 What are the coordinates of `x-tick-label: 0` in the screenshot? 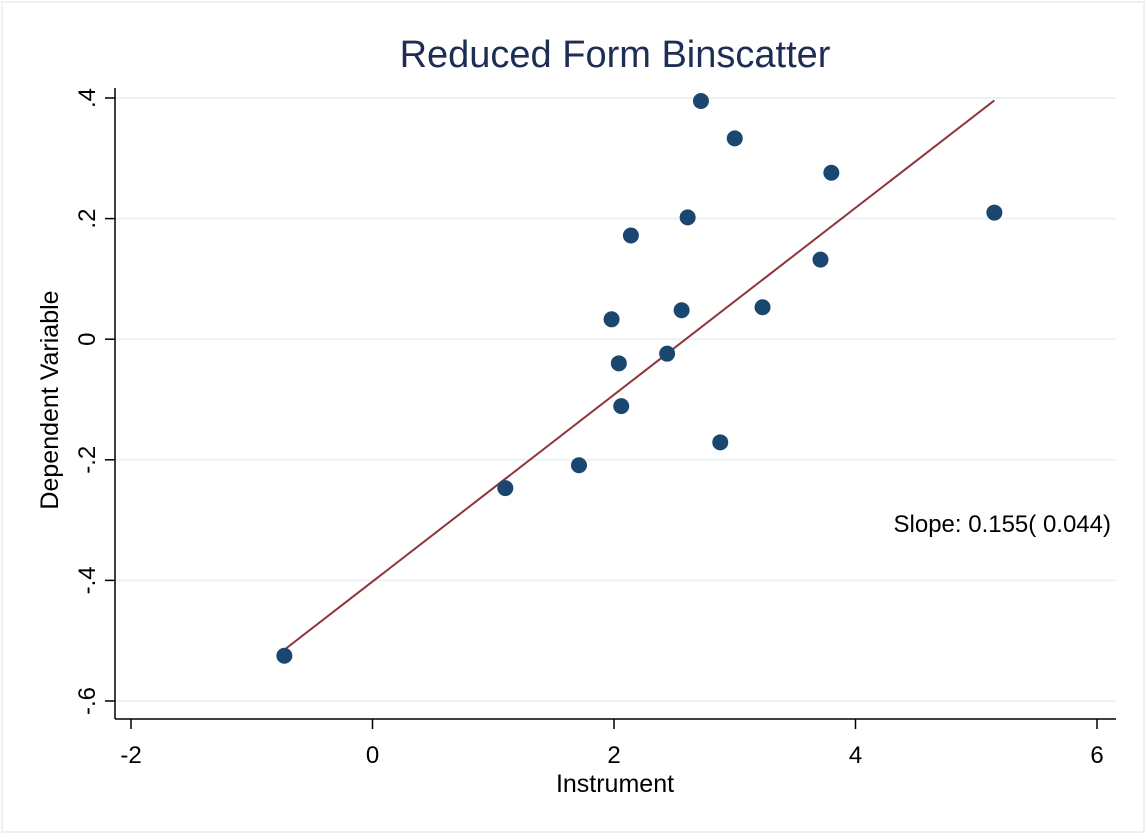 It's located at (372, 755).